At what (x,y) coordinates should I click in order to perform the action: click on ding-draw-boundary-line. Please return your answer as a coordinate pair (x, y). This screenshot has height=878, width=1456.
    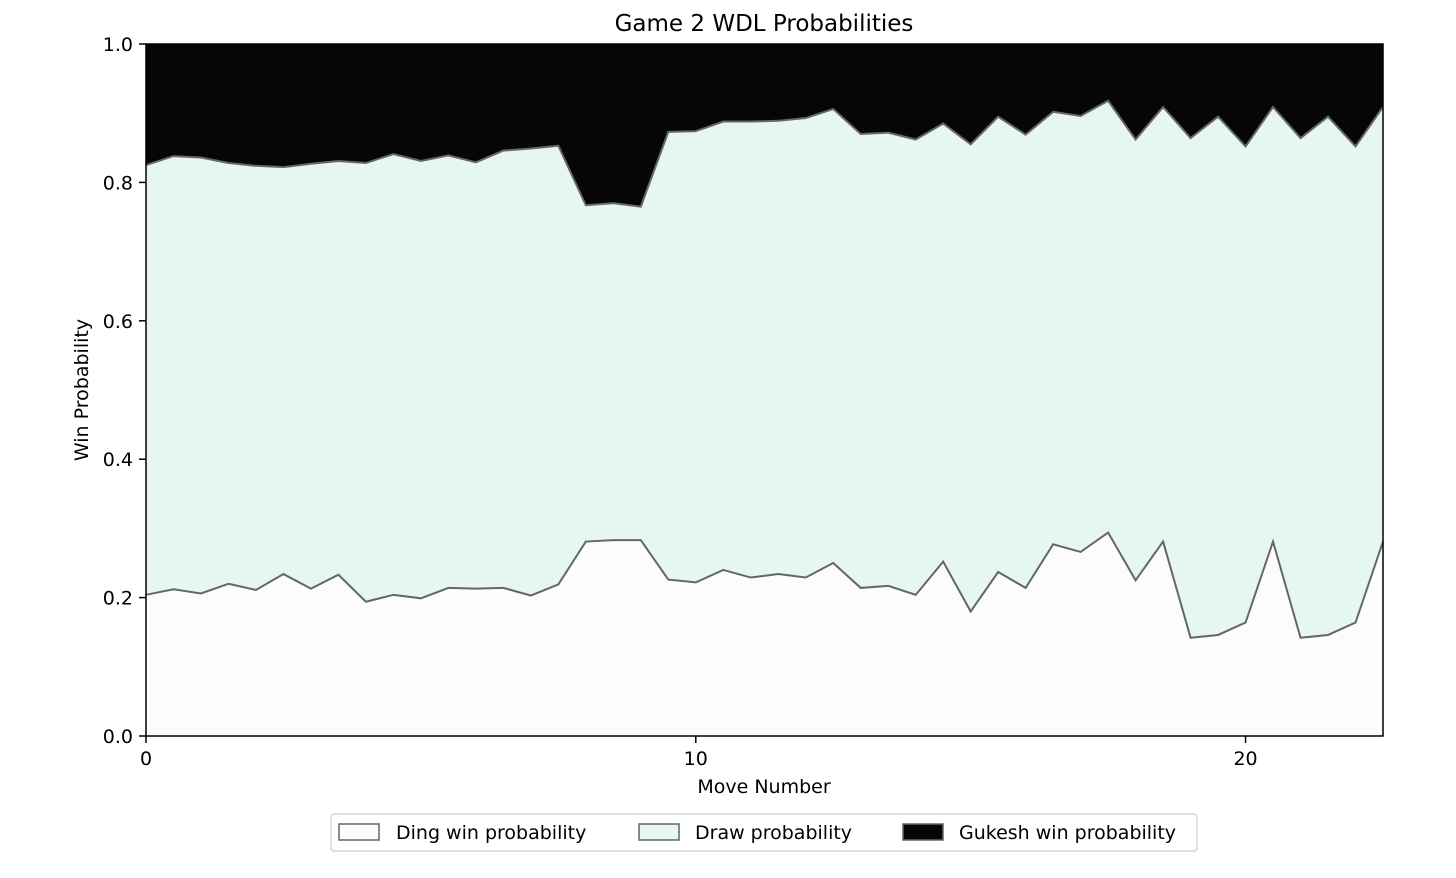
    Looking at the image, I should click on (764, 585).